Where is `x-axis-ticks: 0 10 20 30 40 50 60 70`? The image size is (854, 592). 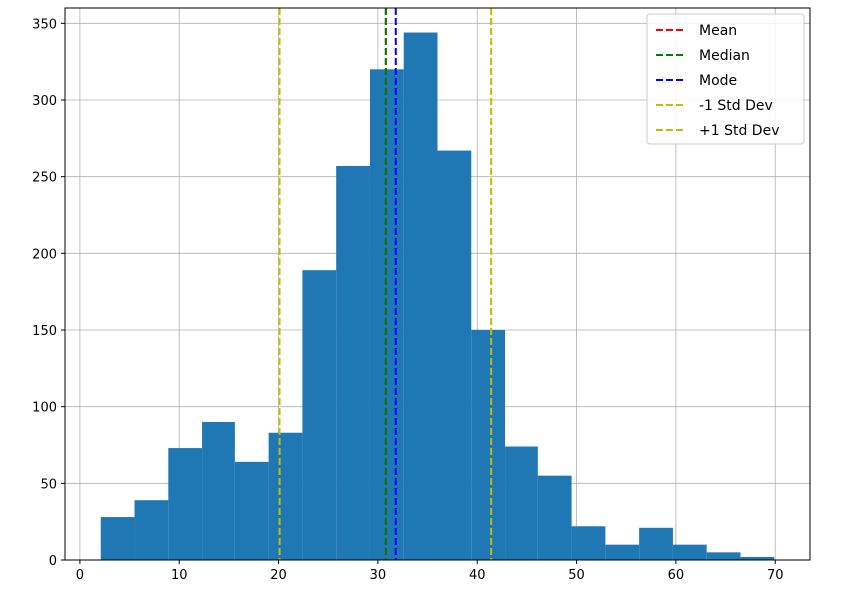
x-axis-ticks: 0 10 20 30 40 50 60 70 is located at coordinates (430, 571).